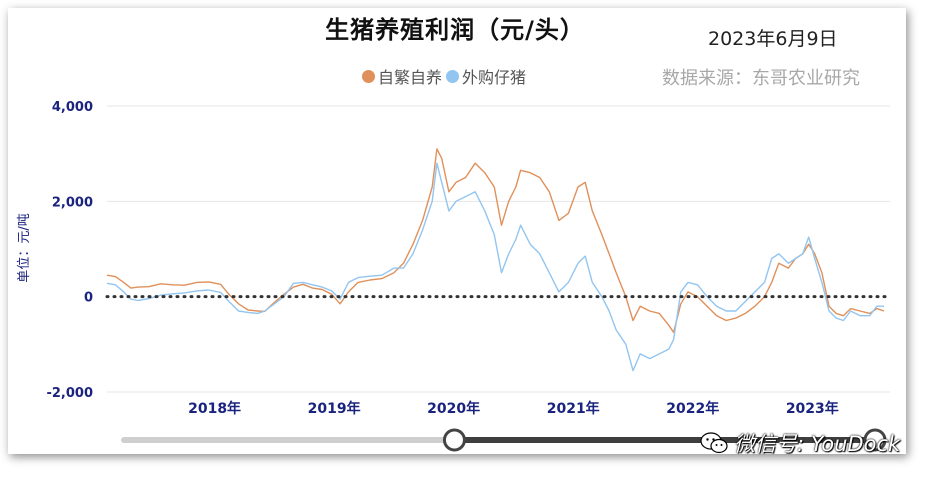  I want to click on x-tick-label: 2021年, so click(573, 408).